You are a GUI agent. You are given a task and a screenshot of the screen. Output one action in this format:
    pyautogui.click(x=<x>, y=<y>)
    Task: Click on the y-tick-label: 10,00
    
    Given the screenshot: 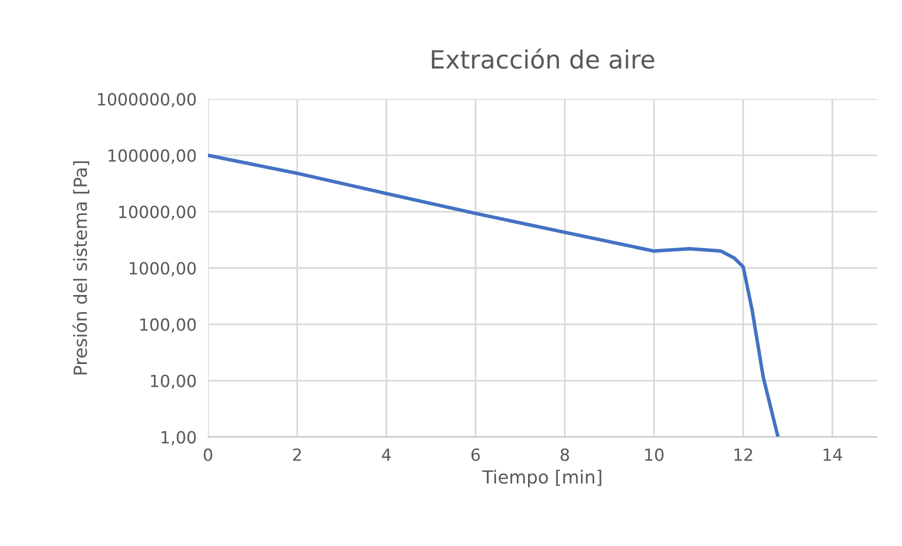 What is the action you would take?
    pyautogui.click(x=173, y=381)
    